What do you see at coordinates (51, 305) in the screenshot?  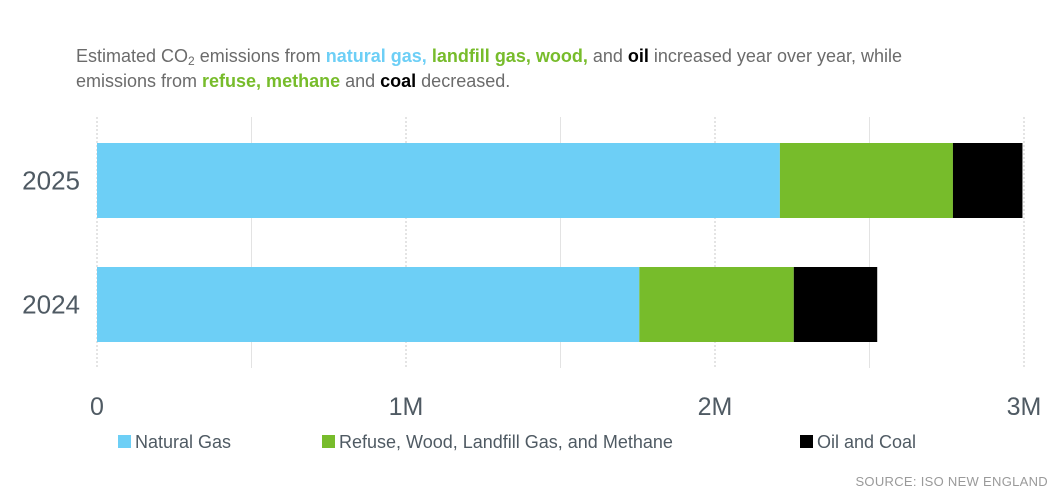 I see `category-label: 2024` at bounding box center [51, 305].